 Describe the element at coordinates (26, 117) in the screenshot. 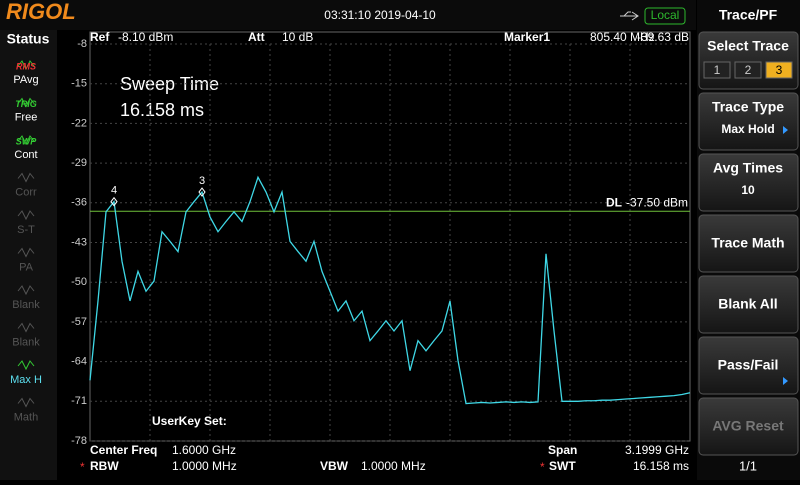

I see `status-label: Free` at that location.